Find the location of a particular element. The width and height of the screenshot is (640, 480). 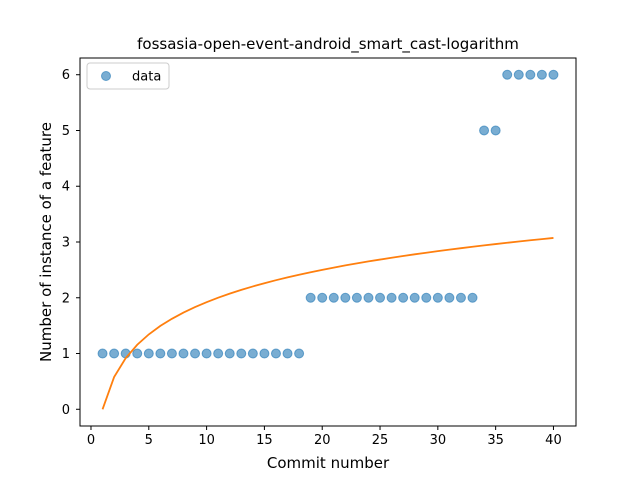

legend-marker is located at coordinates (106, 76).